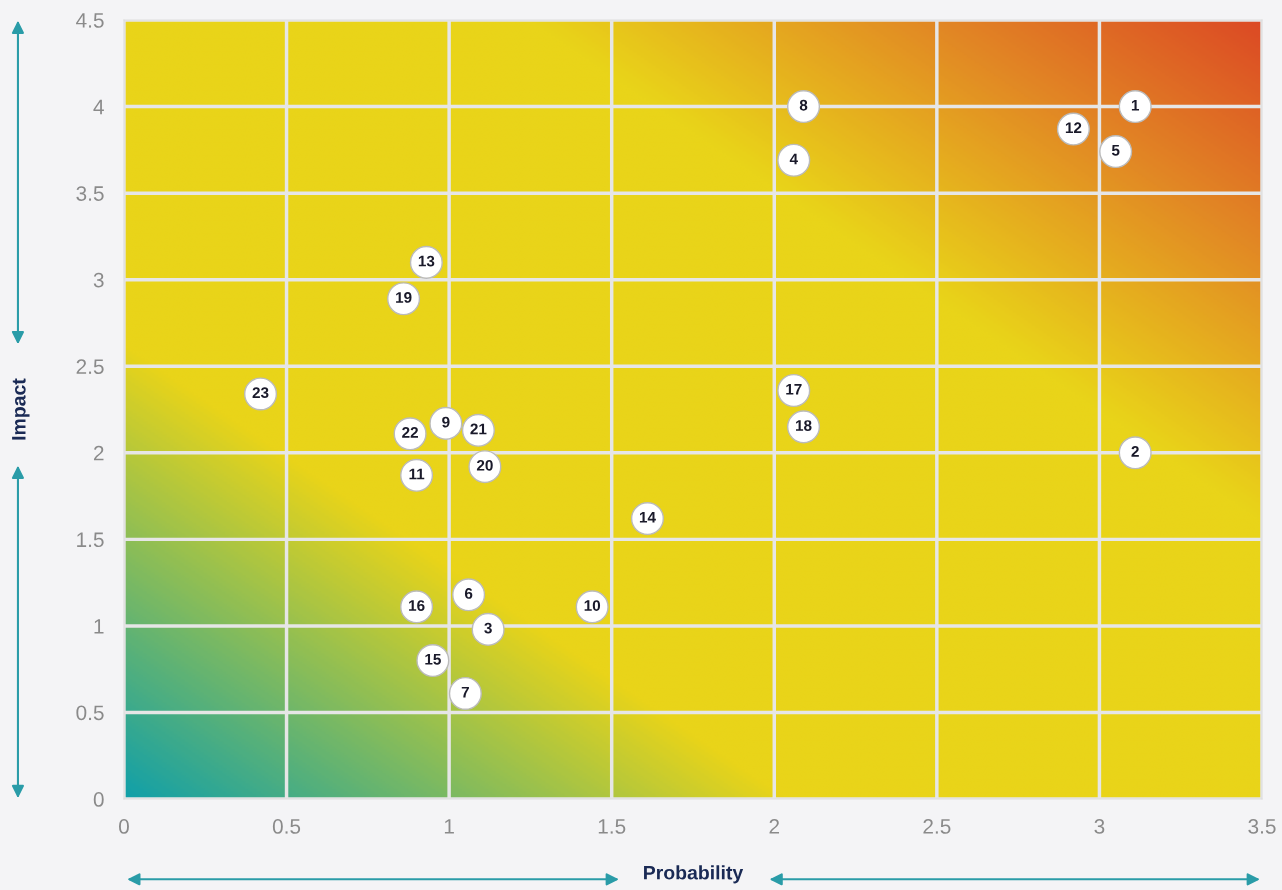 The width and height of the screenshot is (1282, 890). What do you see at coordinates (90, 20) in the screenshot?
I see `y-tick-label: 4.5` at bounding box center [90, 20].